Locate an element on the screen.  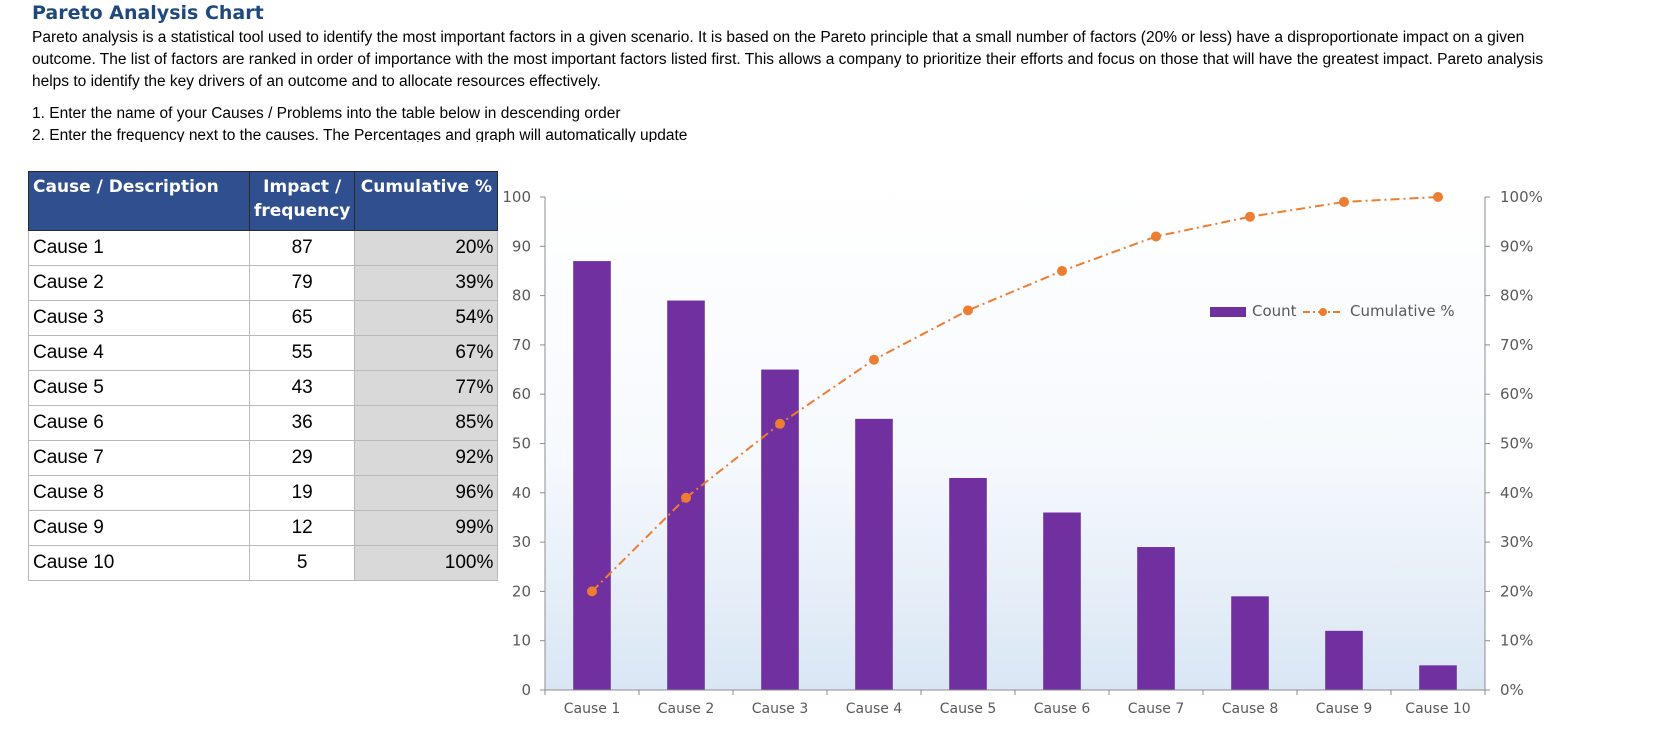
y-tick-label: 30 is located at coordinates (521, 542).